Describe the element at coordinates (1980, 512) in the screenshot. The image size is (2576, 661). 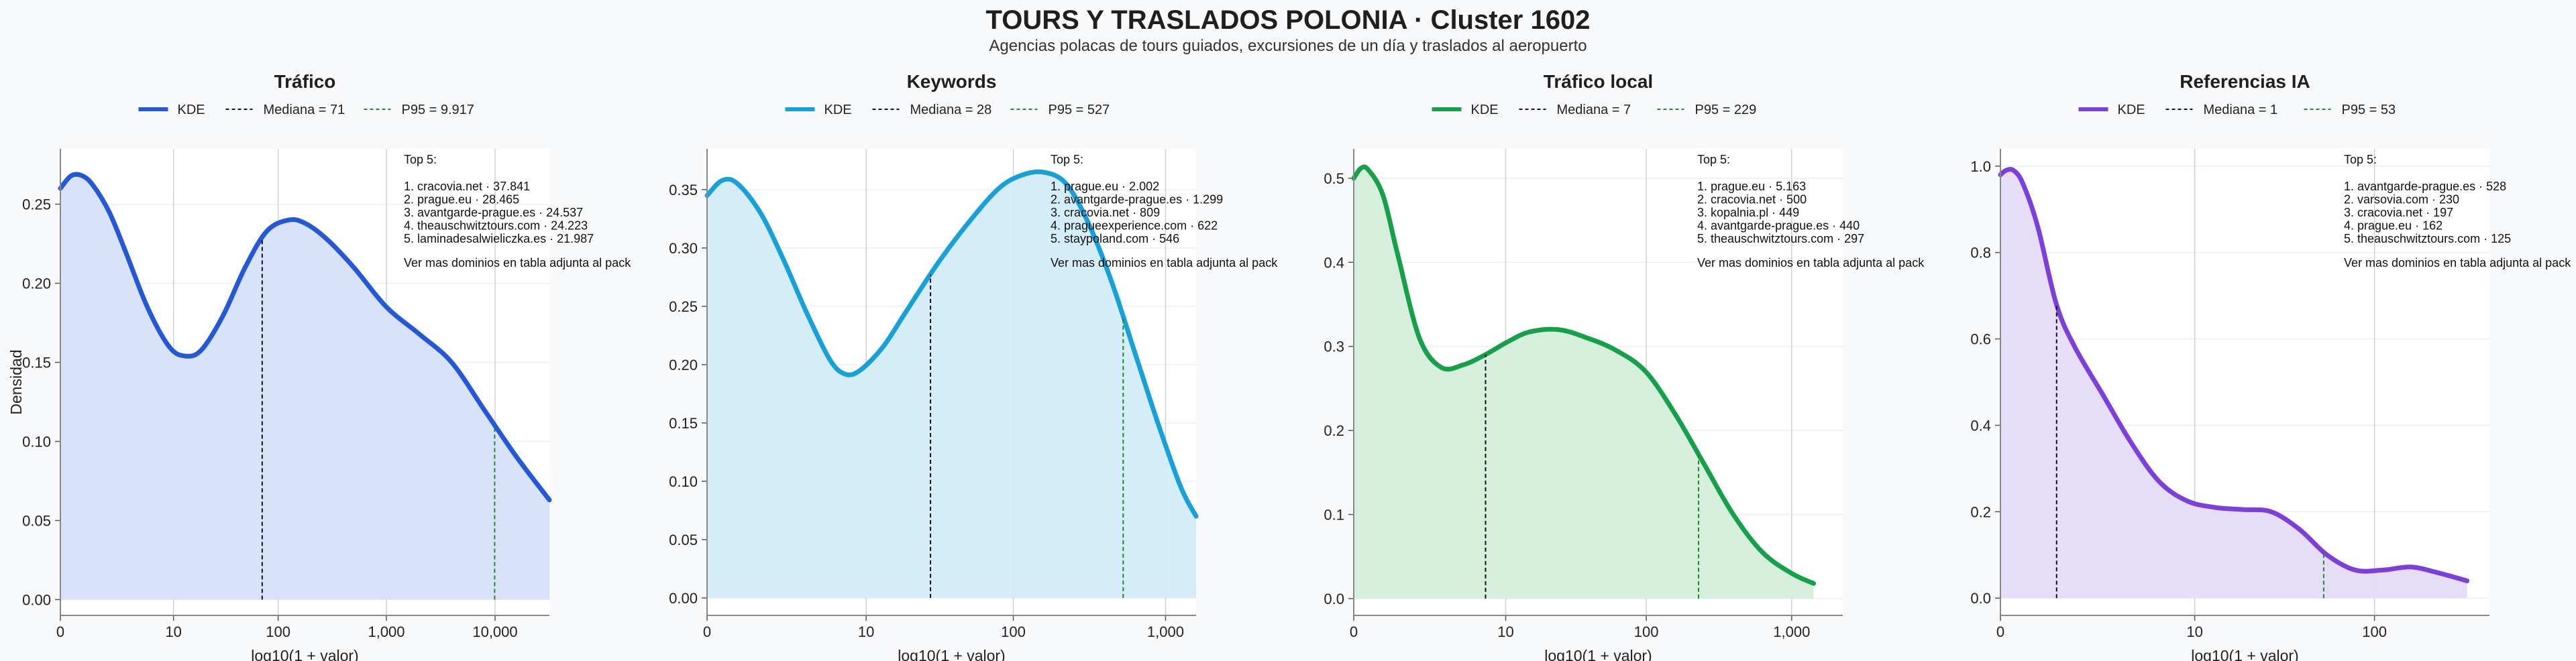
I see `y-tick-label: 0.2` at that location.